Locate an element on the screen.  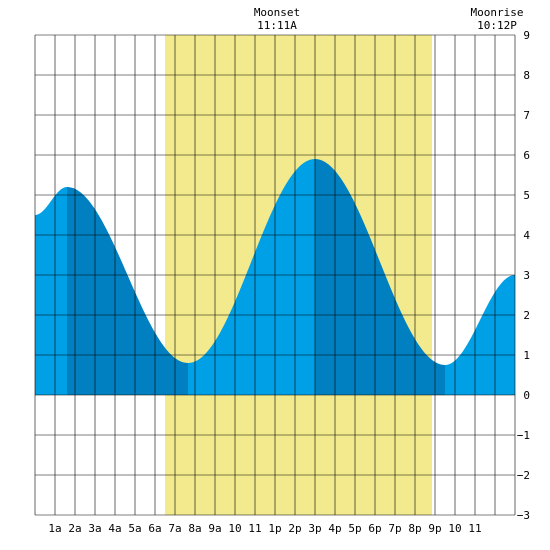
y-tick-label: 6 is located at coordinates (526, 155).